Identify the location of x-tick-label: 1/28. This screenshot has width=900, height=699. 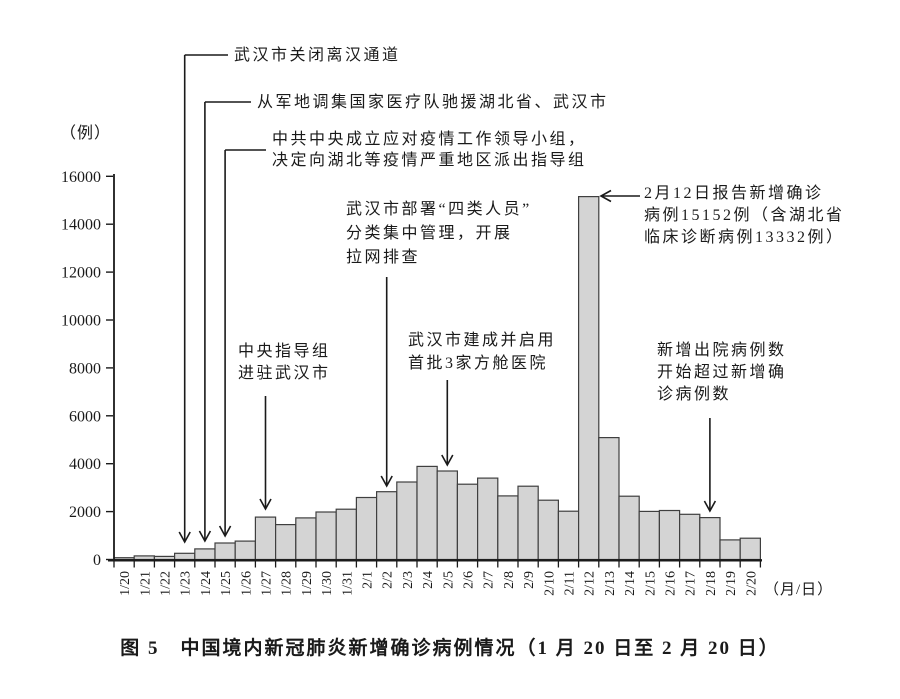
(287, 583).